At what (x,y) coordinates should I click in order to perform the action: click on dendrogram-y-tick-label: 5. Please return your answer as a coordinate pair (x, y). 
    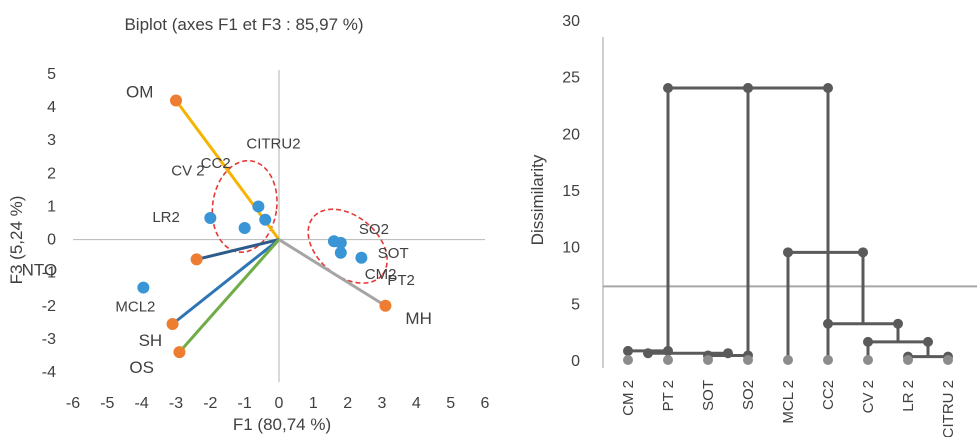
    Looking at the image, I should click on (575, 304).